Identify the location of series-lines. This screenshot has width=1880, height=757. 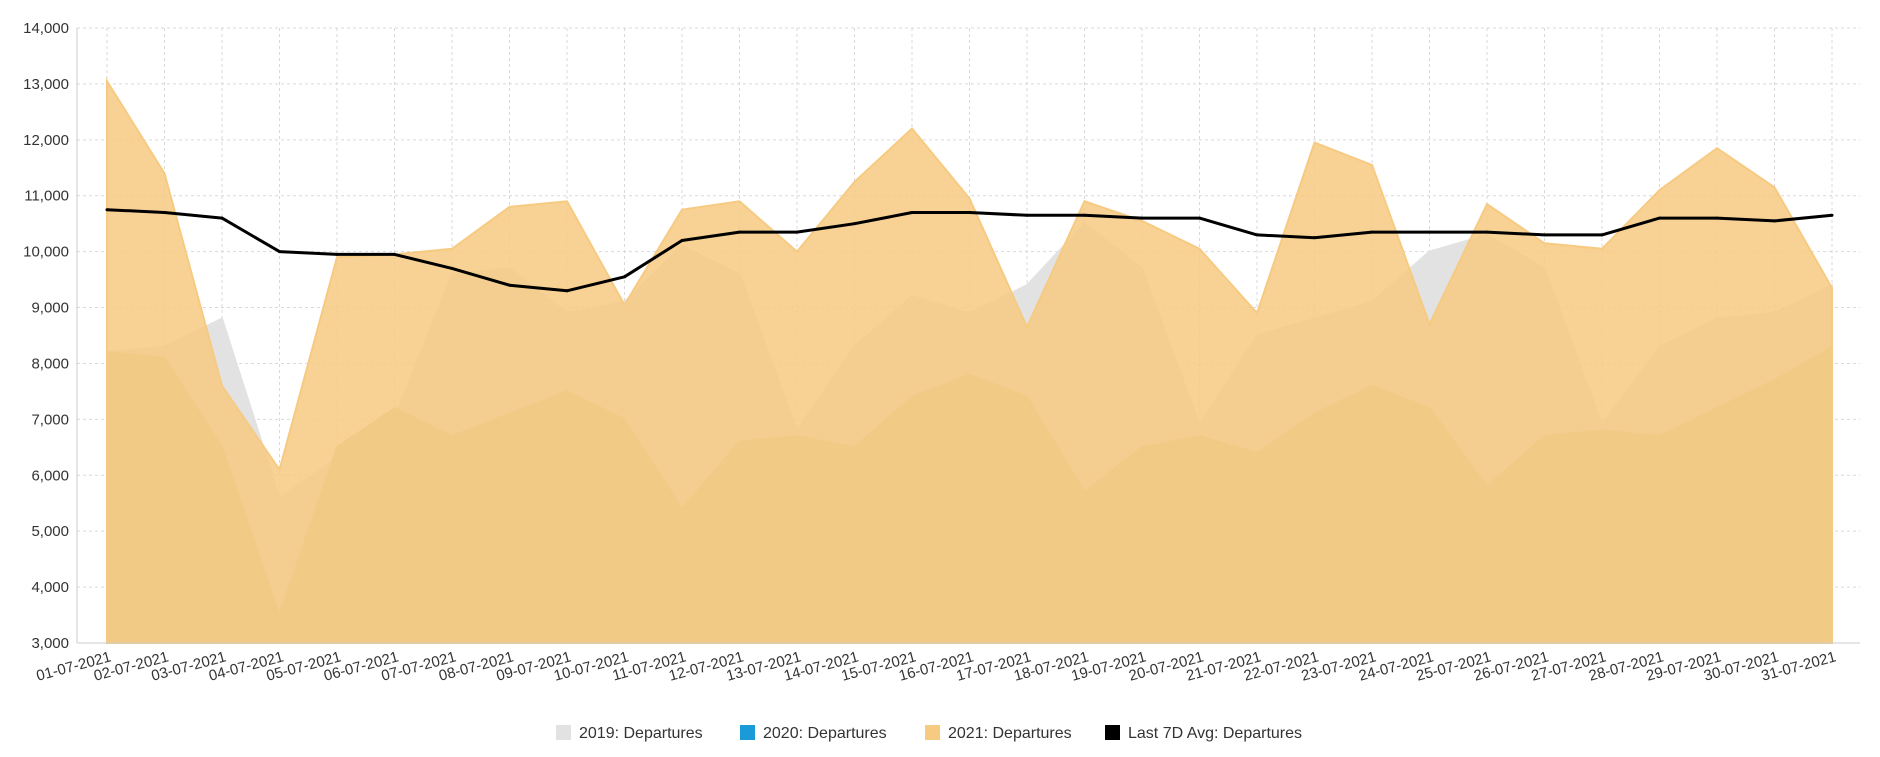
(969, 250).